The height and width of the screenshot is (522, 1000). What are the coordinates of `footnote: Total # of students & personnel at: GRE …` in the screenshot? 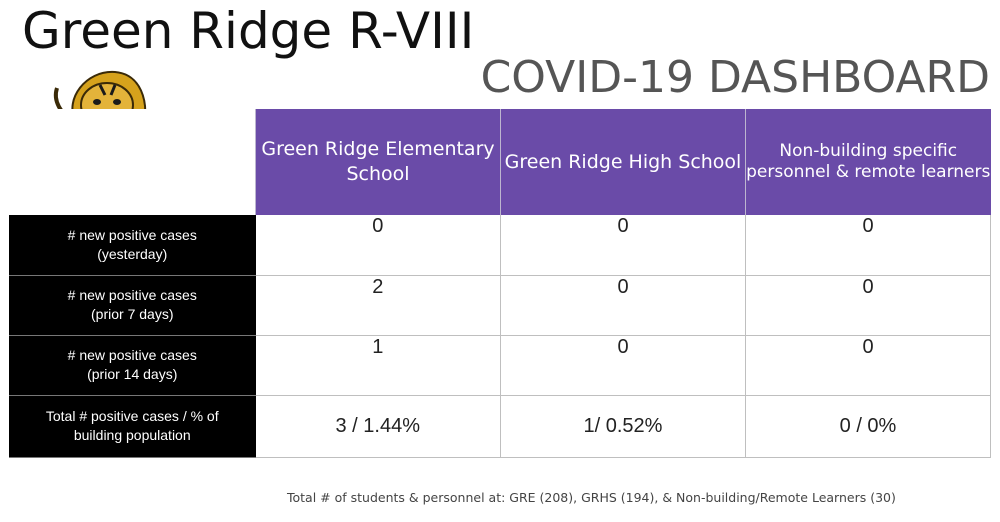 It's located at (591, 497).